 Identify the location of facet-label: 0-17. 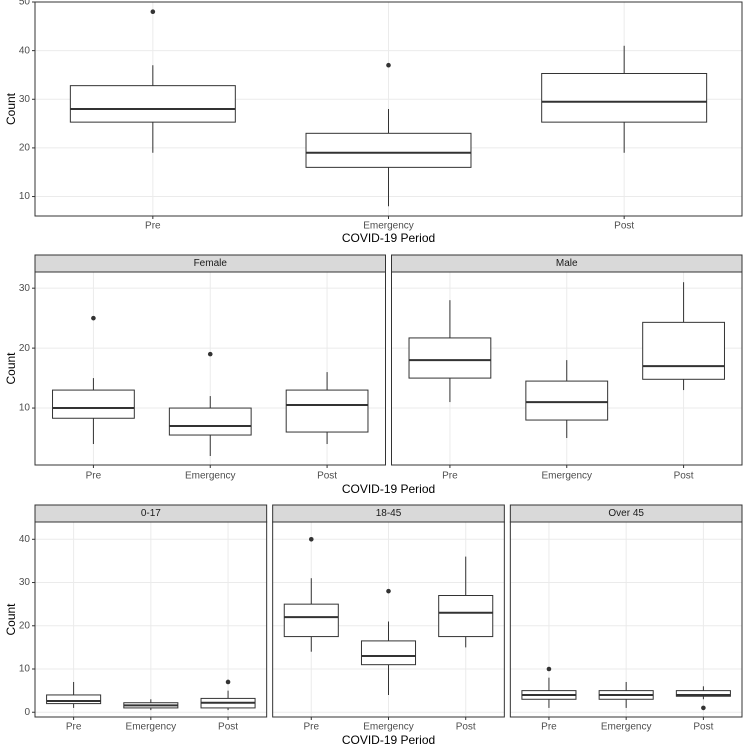
(151, 513).